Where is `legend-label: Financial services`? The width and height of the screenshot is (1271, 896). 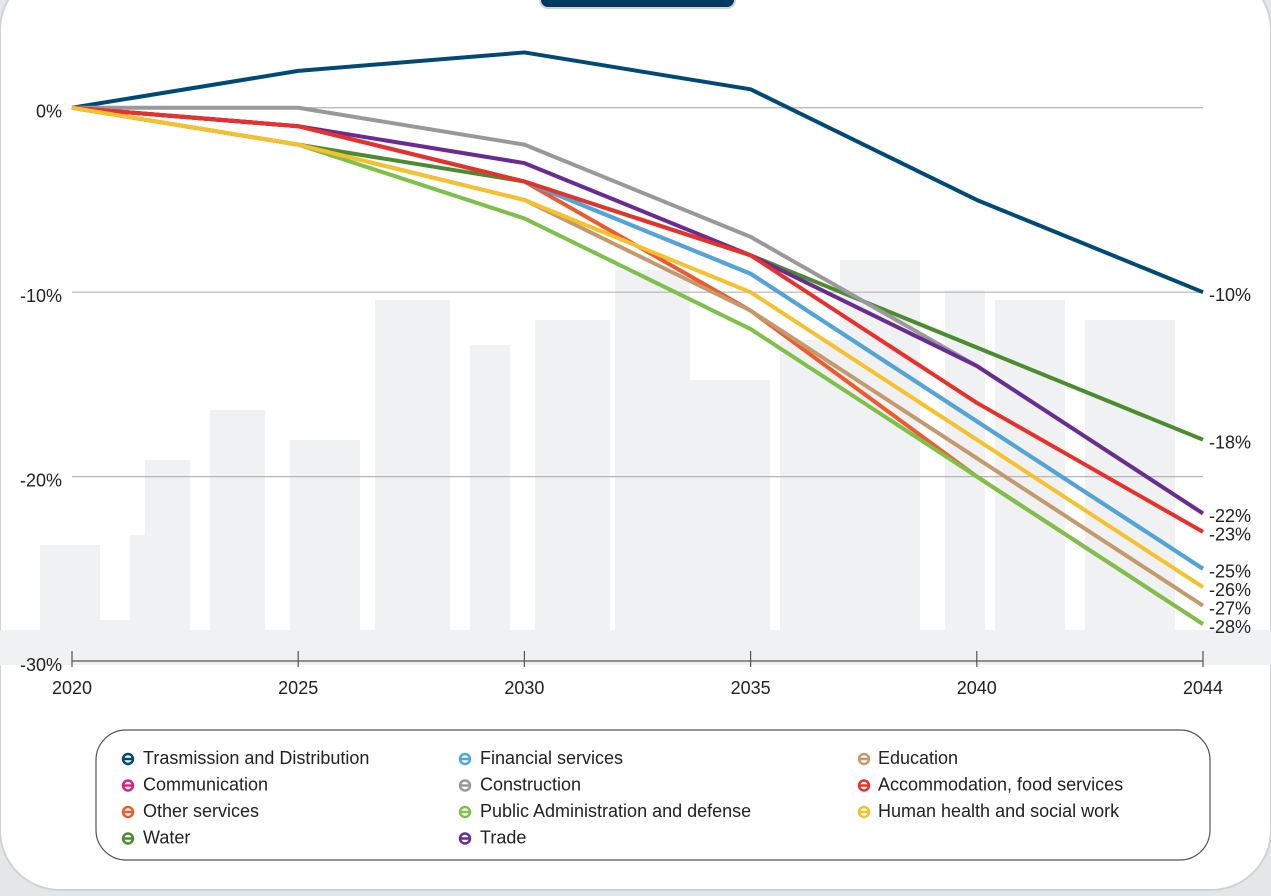 legend-label: Financial services is located at coordinates (551, 758).